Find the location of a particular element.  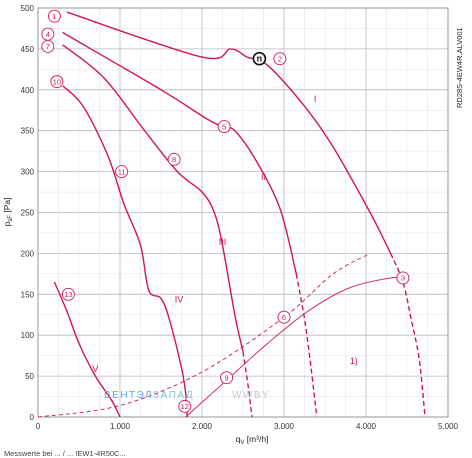

curve-label: I is located at coordinates (315, 99).